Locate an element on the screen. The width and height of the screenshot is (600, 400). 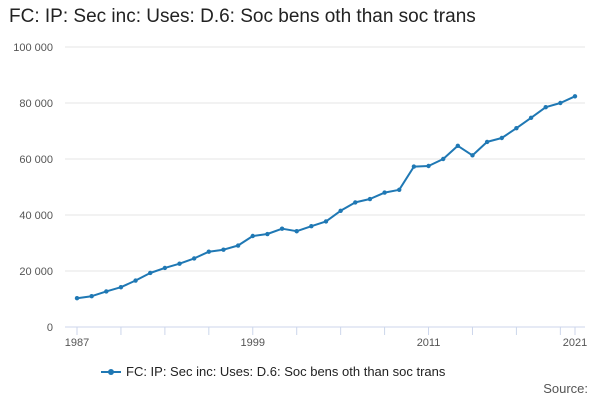
y-tick-label: 60 000 is located at coordinates (36, 160).